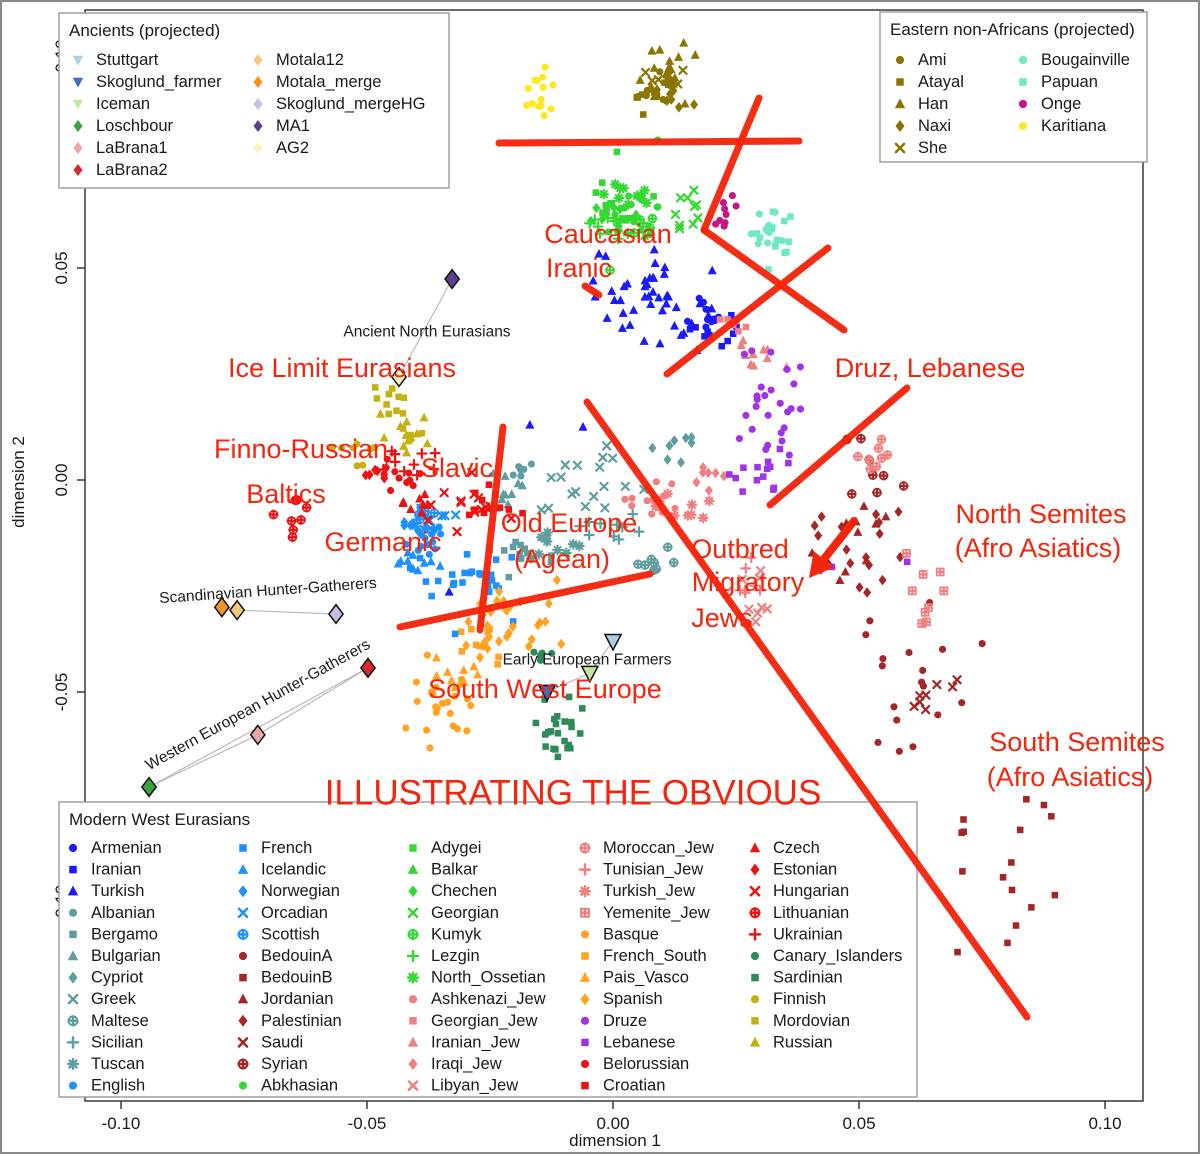 This screenshot has height=1154, width=1200. Describe the element at coordinates (243, 977) in the screenshot. I see `legend-marker-BedouinB` at that location.